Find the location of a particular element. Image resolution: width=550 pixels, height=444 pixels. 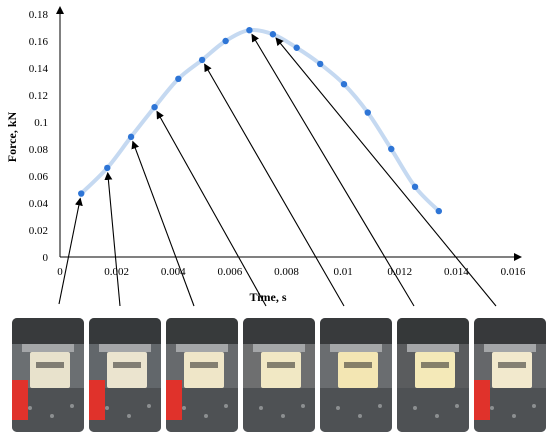

y-tick-label: 0.06 is located at coordinates (39, 177).